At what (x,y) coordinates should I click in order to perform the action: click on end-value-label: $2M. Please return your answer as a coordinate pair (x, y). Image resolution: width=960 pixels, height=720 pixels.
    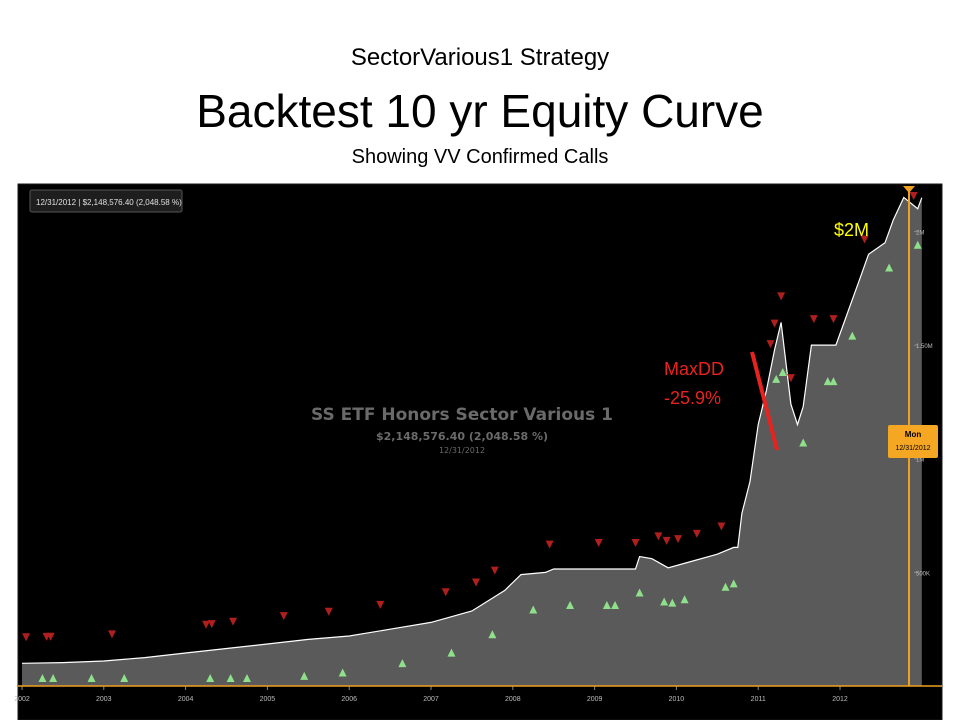
    Looking at the image, I should click on (851, 230).